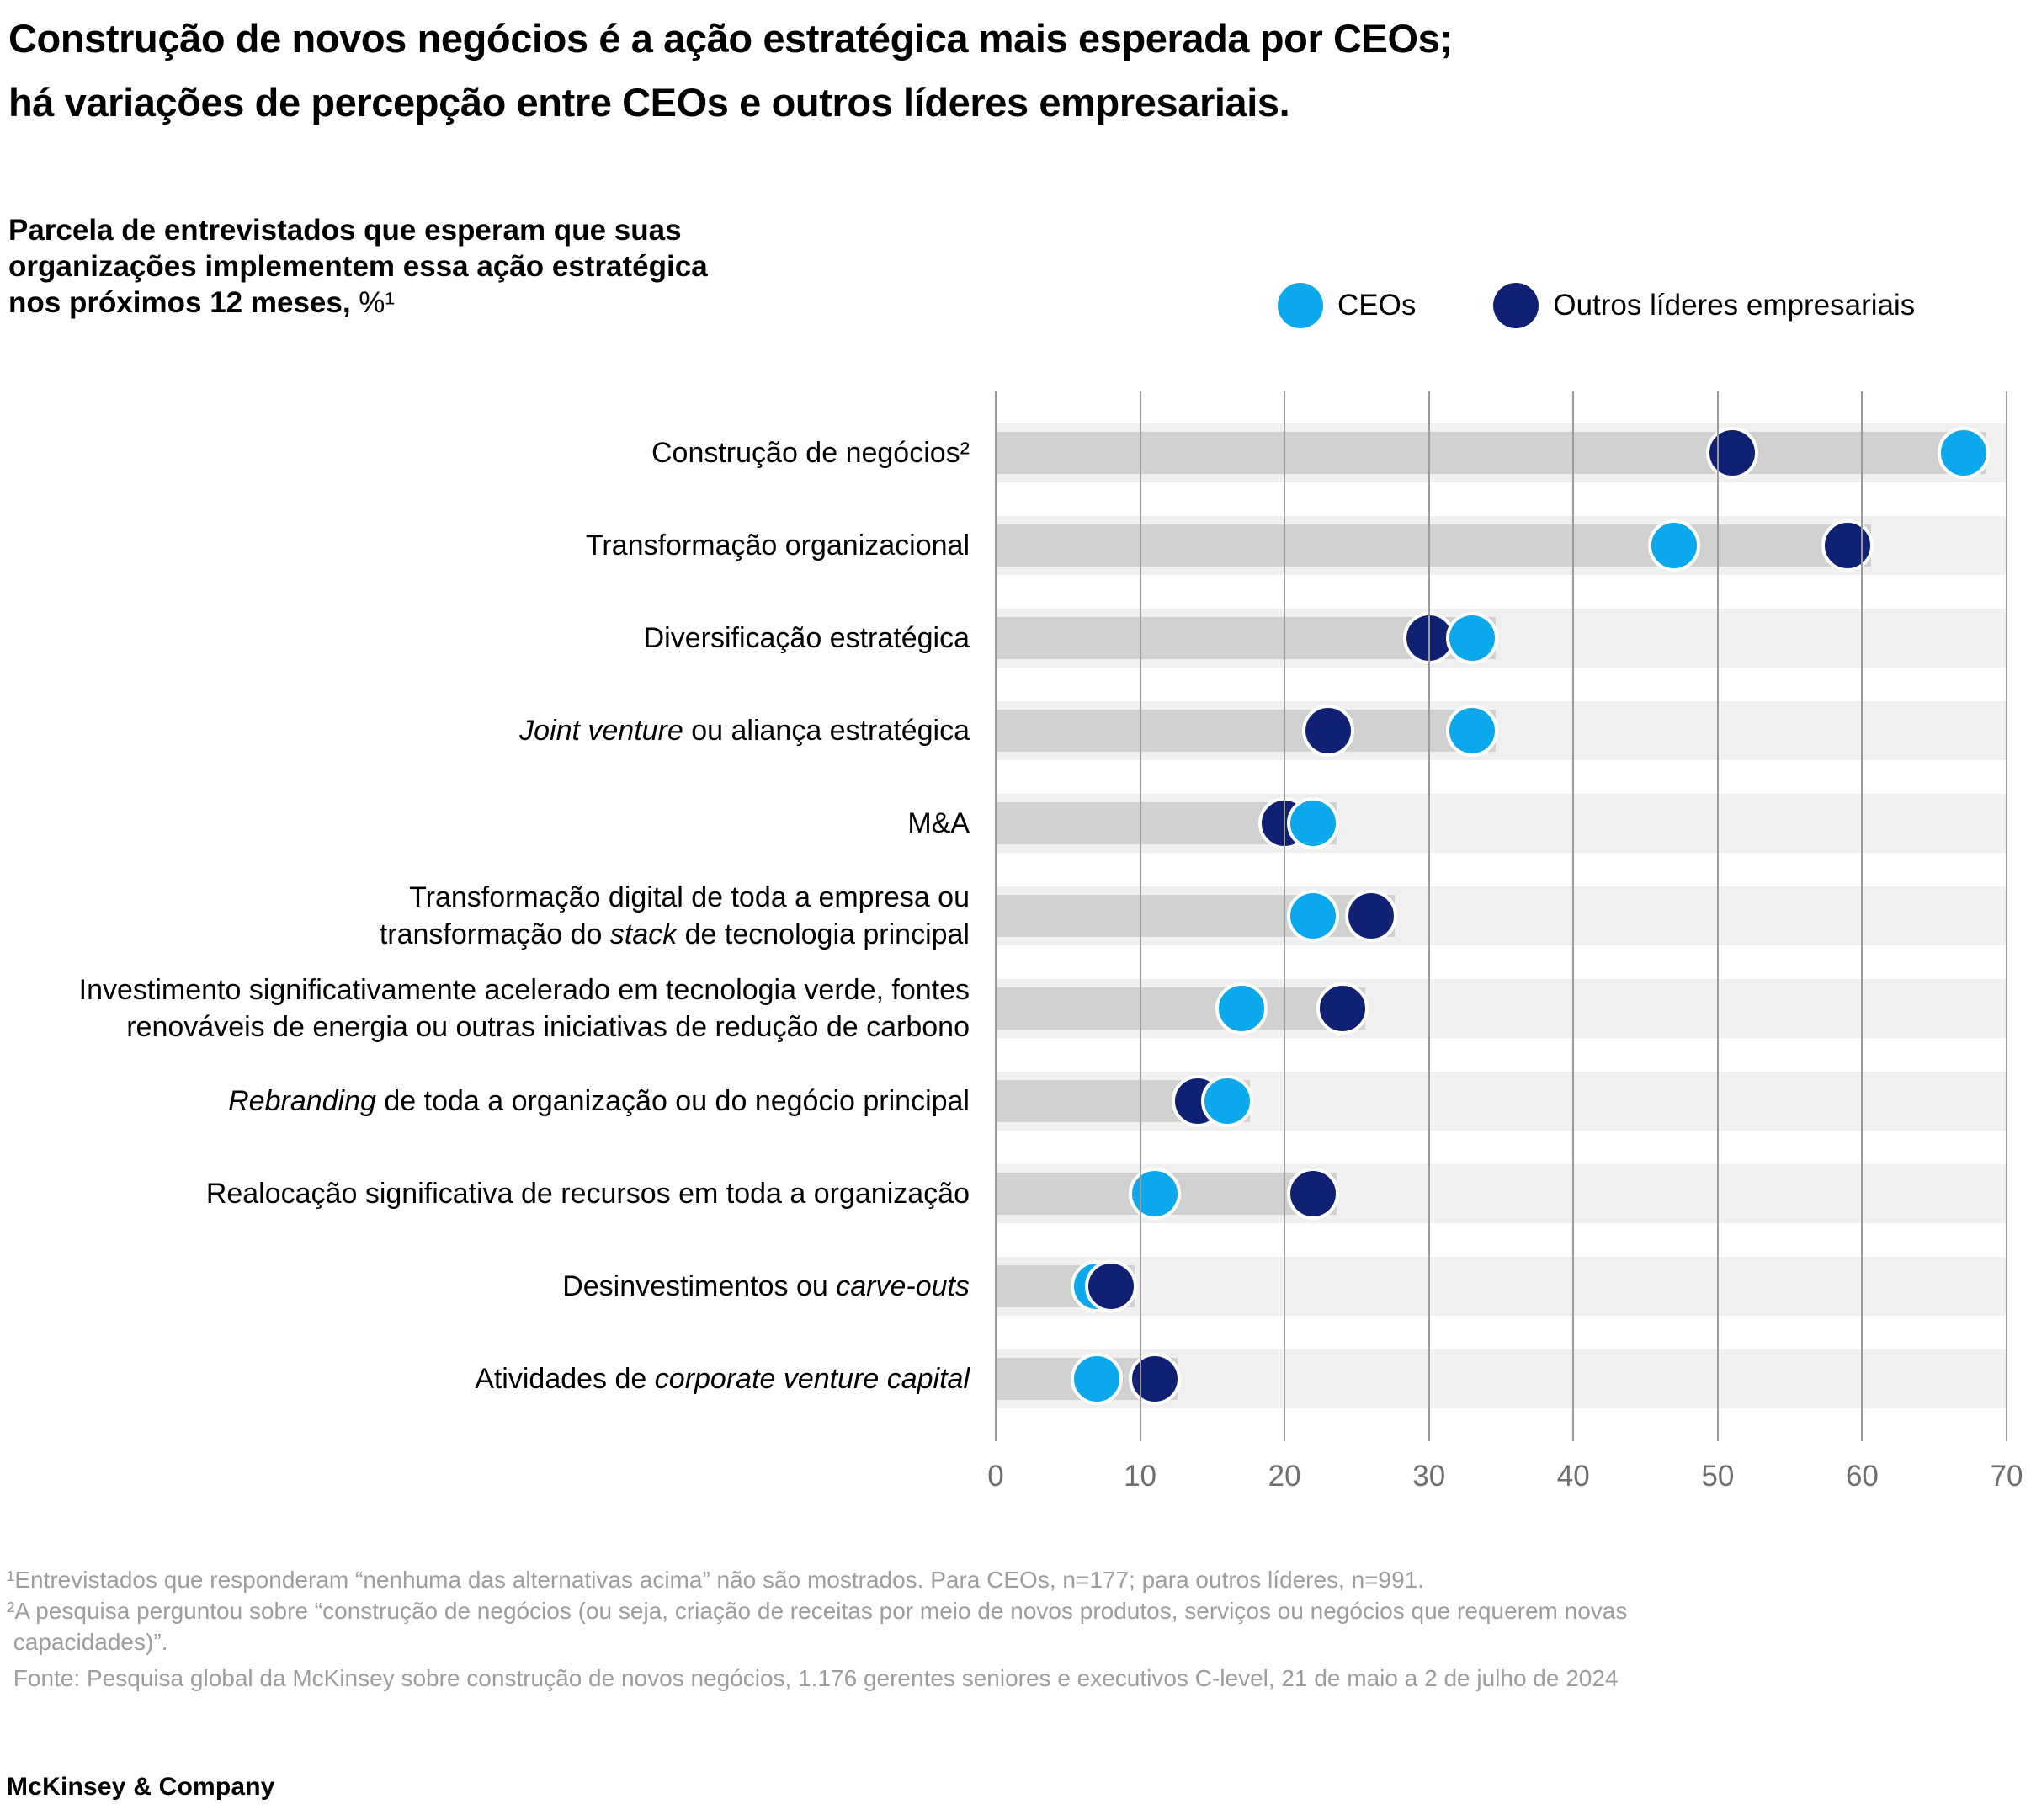  Describe the element at coordinates (601, 731) in the screenshot. I see `text-segment: Joint venture` at that location.